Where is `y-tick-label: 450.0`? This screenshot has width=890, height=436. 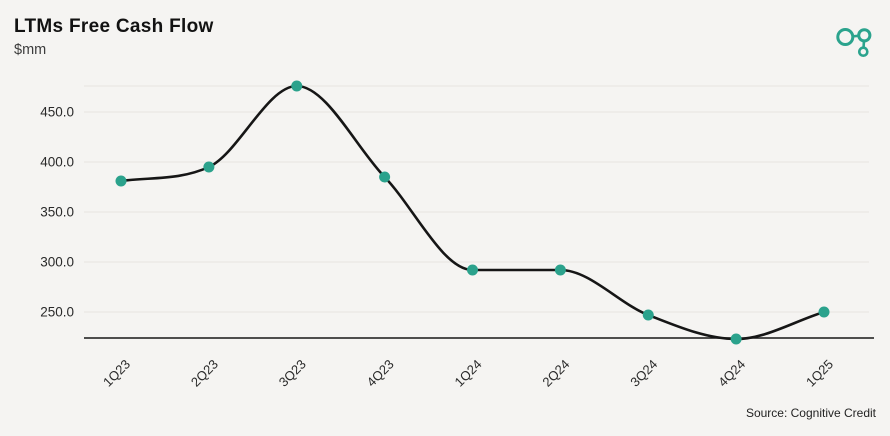
y-tick-label: 450.0 is located at coordinates (57, 112).